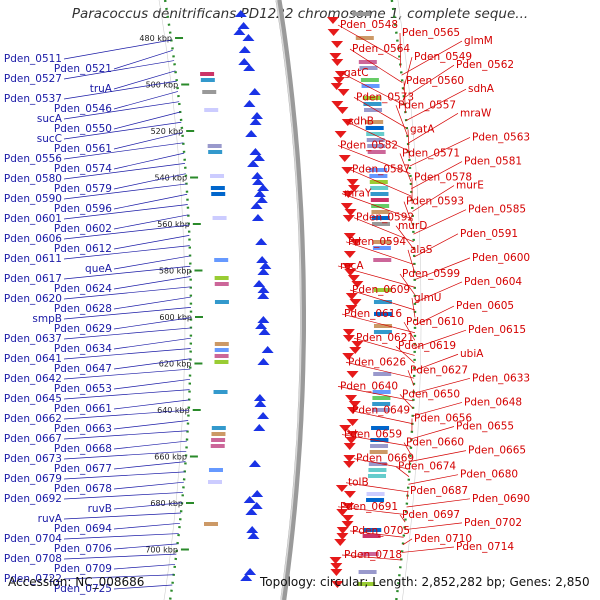  I want to click on gene-label-right: Pden_0600, so click(501, 258).